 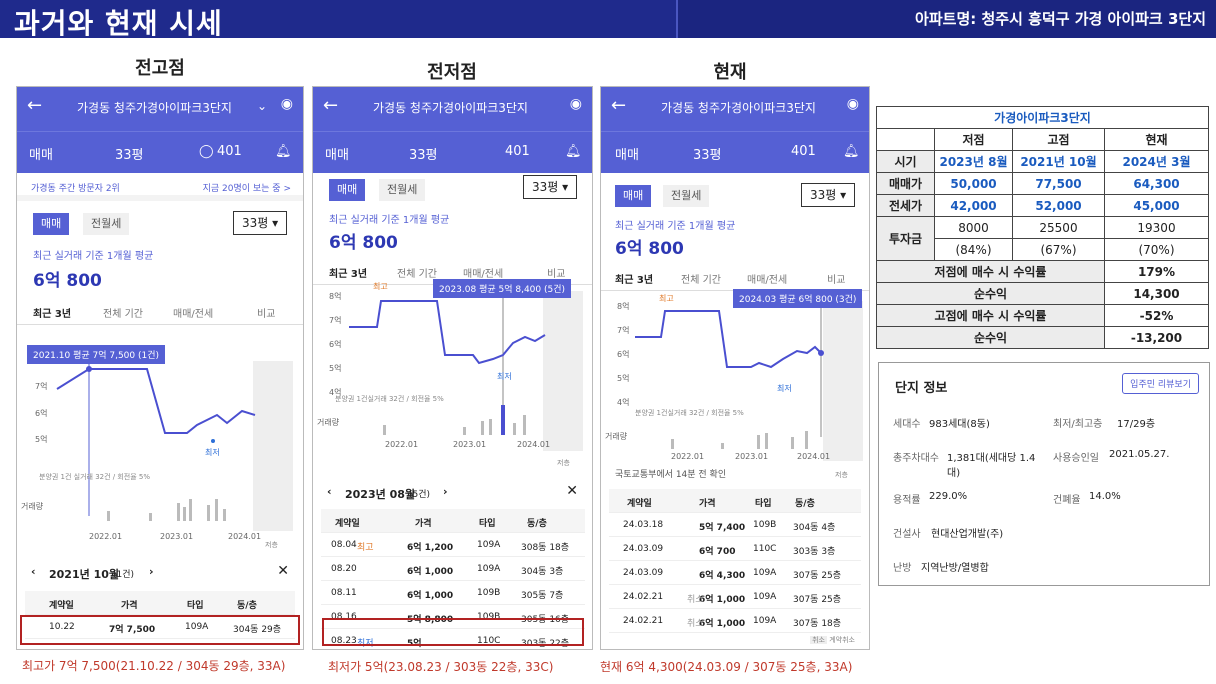 What do you see at coordinates (735, 549) in the screenshot?
I see `table-row: 24.03.09 6억 700 110C 303동 3층` at bounding box center [735, 549].